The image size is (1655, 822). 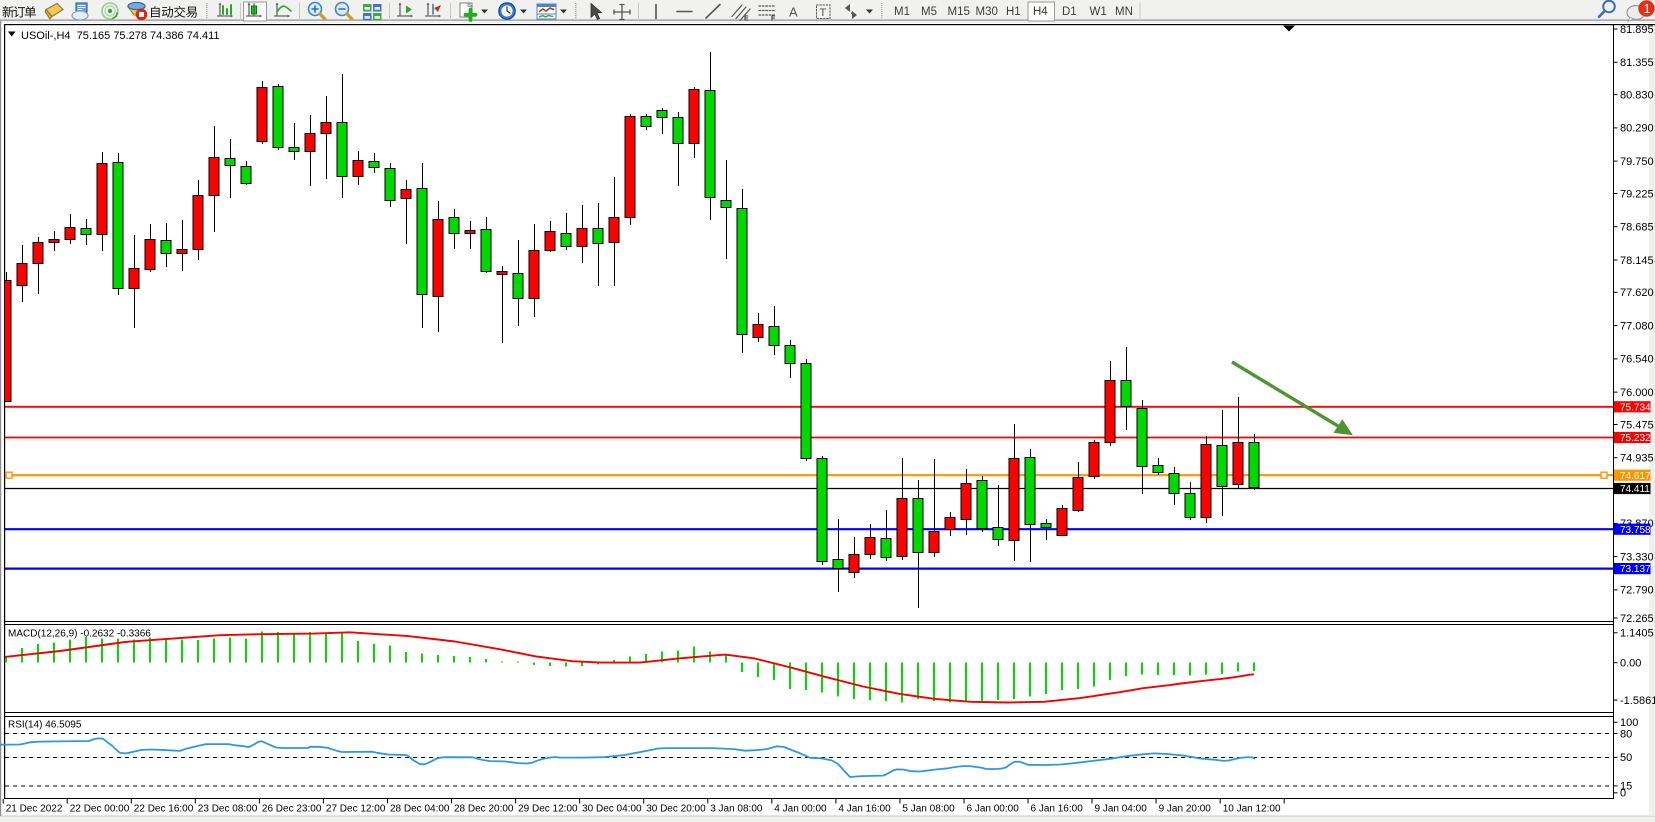 I want to click on svg-text: 10 Jan 12:00, so click(x=1252, y=809).